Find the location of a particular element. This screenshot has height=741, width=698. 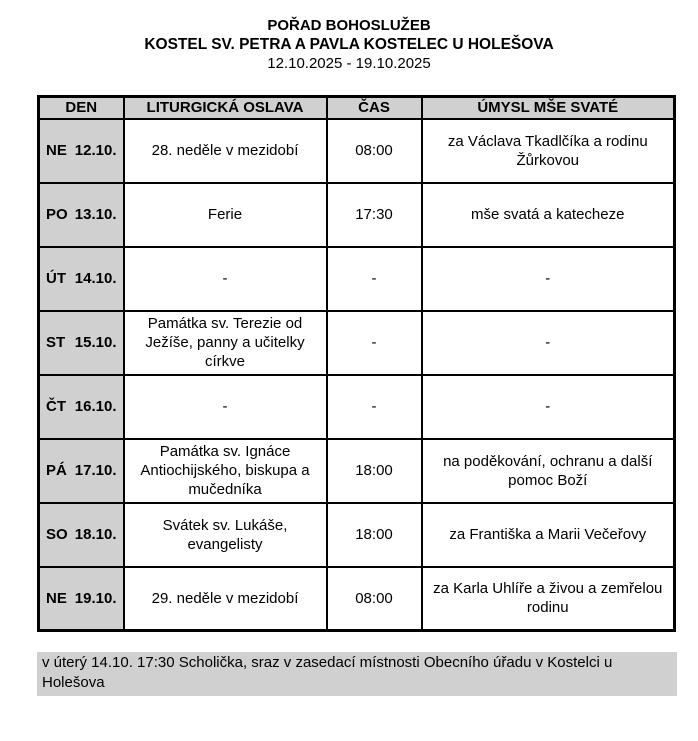

column-header-den: DEN is located at coordinates (81, 107).